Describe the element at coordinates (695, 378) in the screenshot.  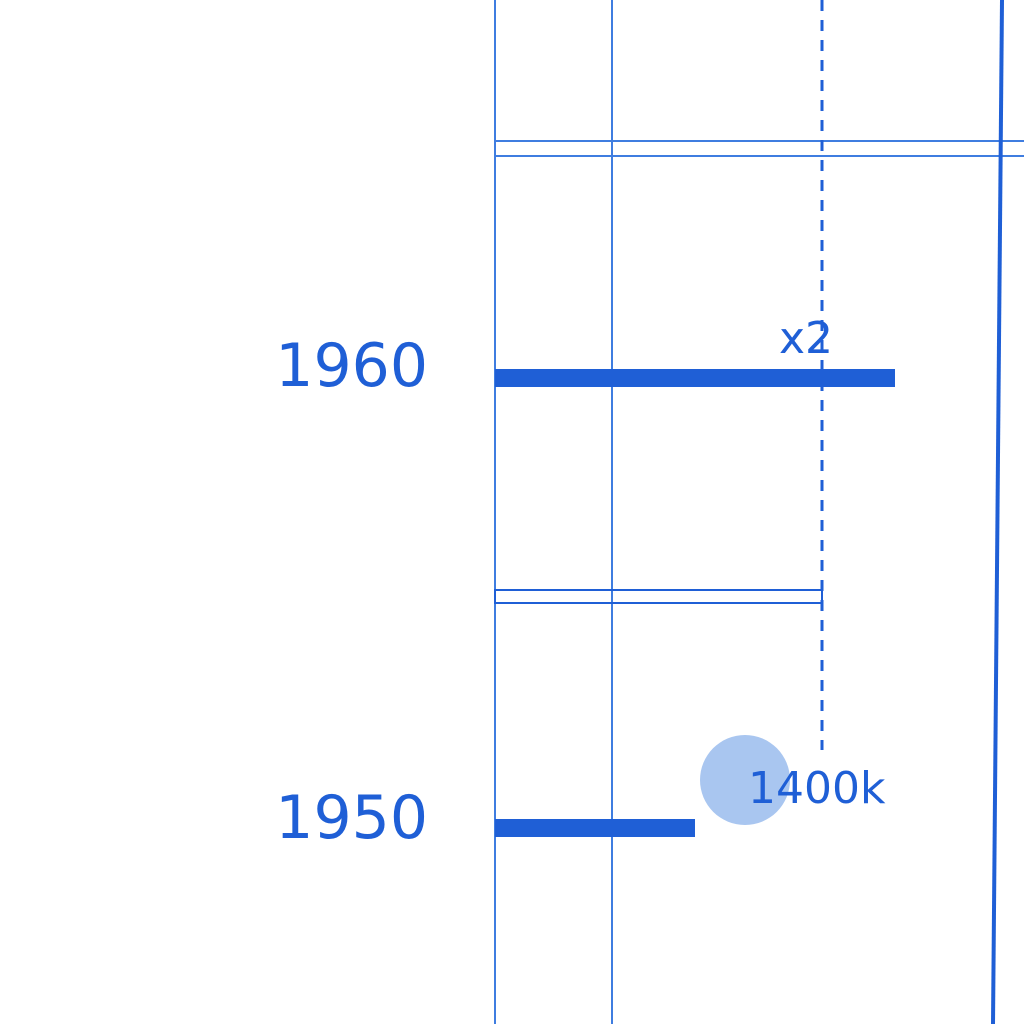
I see `bar-1960` at that location.